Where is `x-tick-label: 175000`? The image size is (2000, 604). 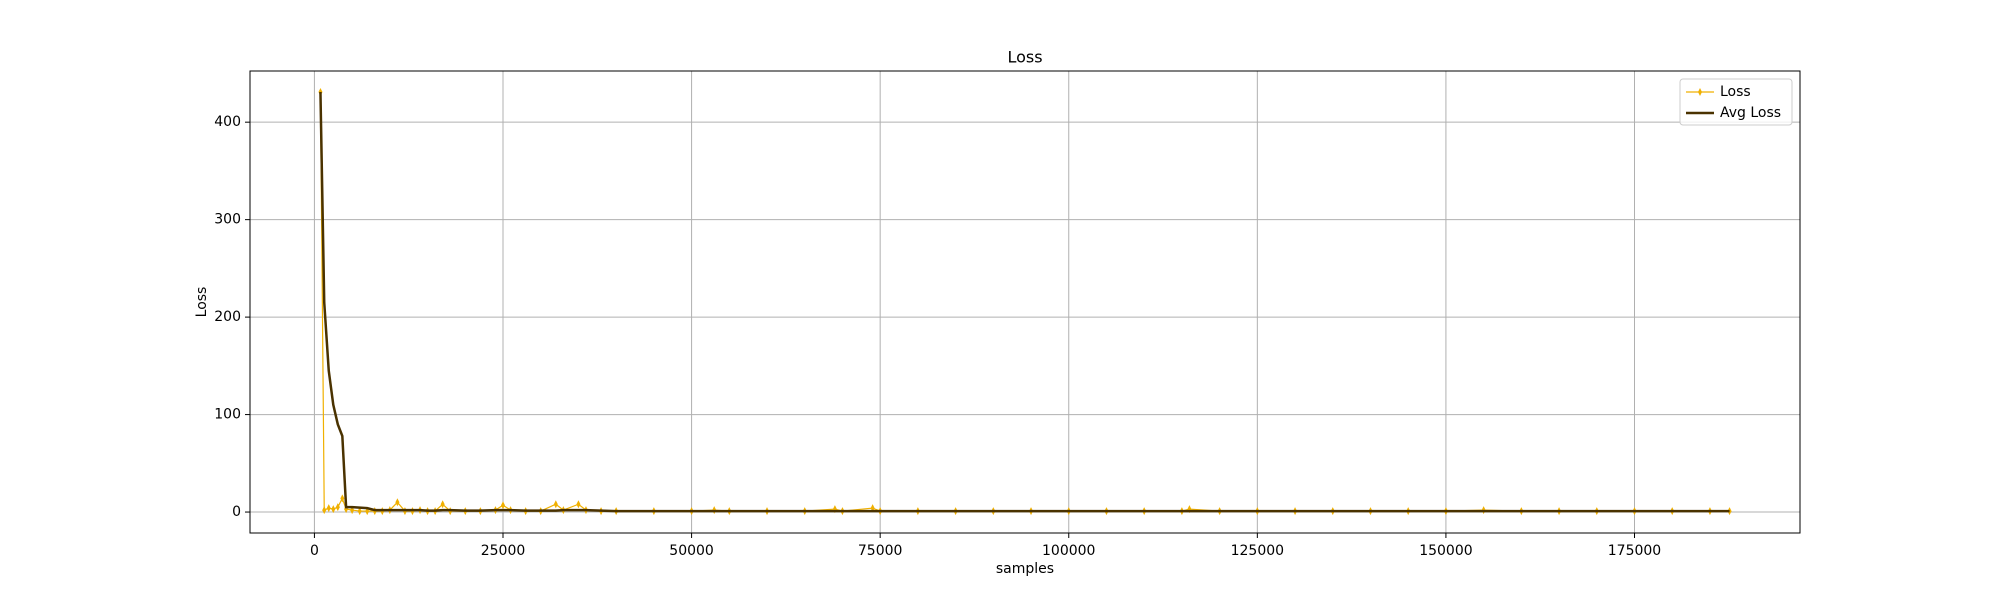 x-tick-label: 175000 is located at coordinates (1634, 551).